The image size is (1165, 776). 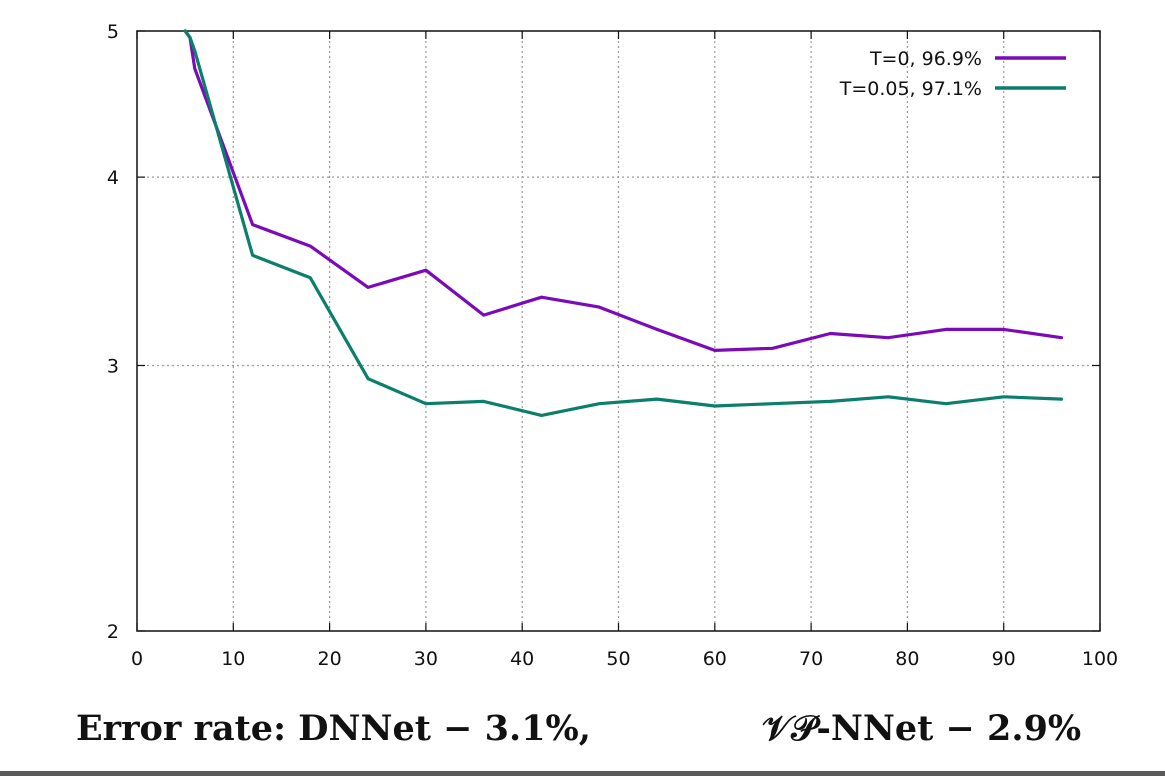 I want to click on tick-label-x: 60, so click(x=715, y=659).